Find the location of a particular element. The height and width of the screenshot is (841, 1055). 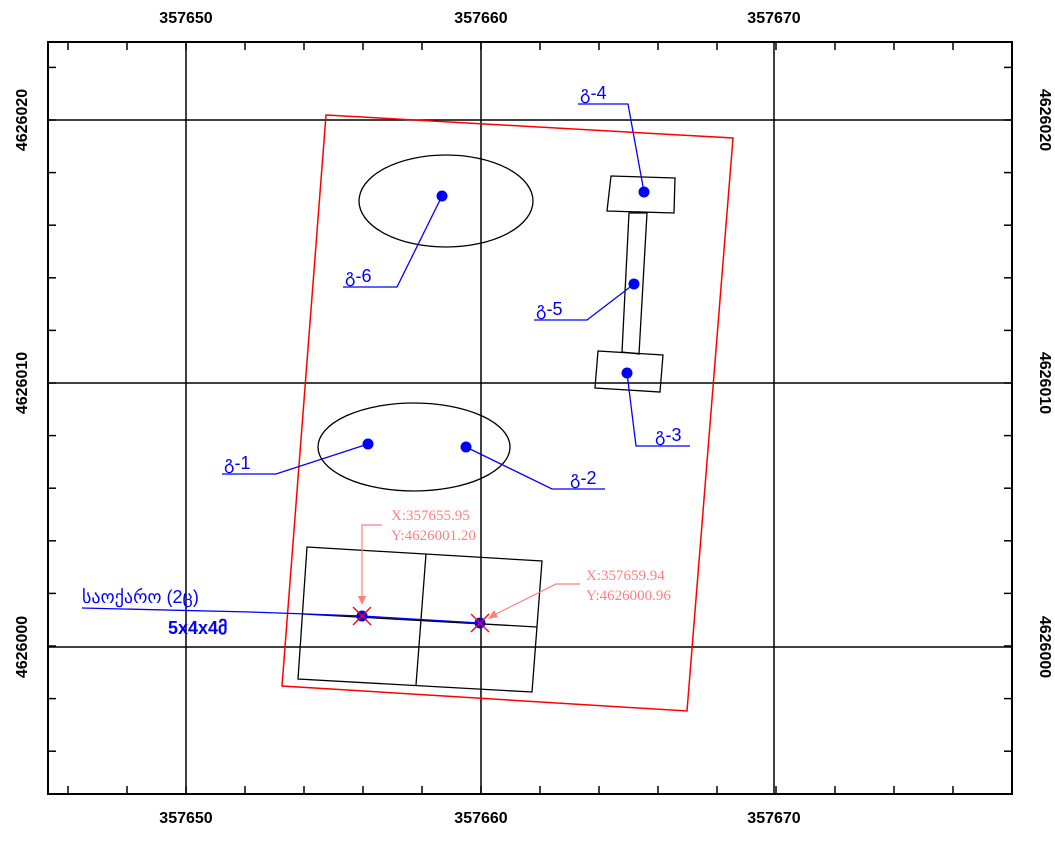

source-label-g3: გ-3 is located at coordinates (668, 435).